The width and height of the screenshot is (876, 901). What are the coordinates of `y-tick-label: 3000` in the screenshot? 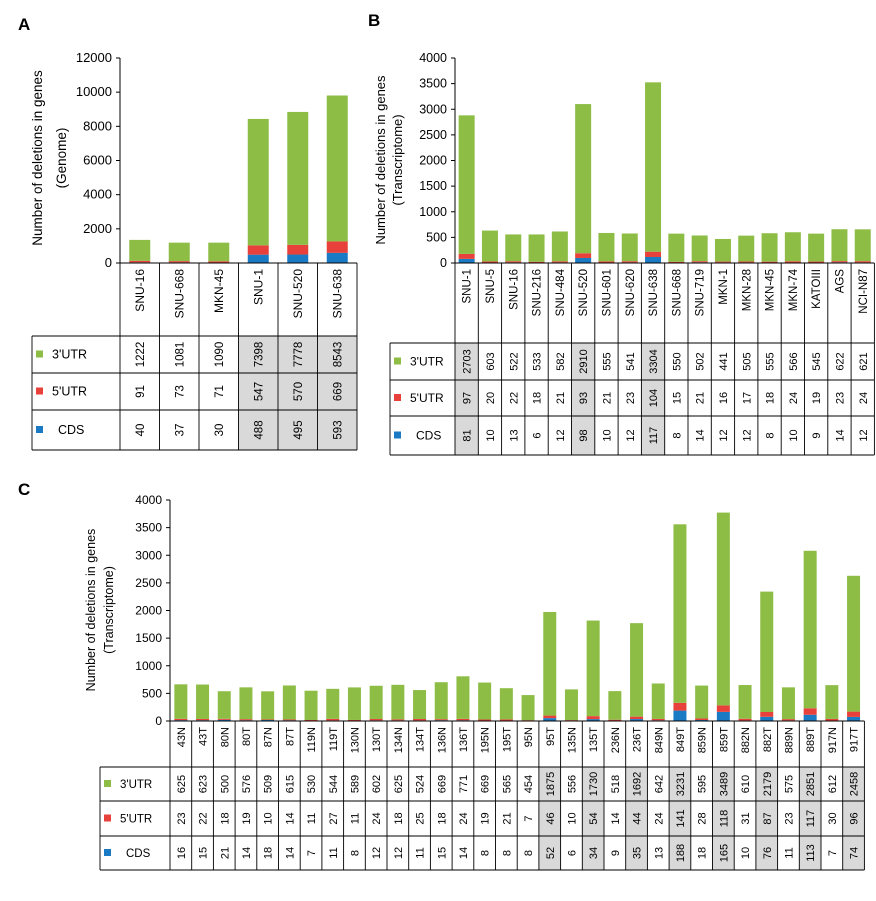 It's located at (148, 555).